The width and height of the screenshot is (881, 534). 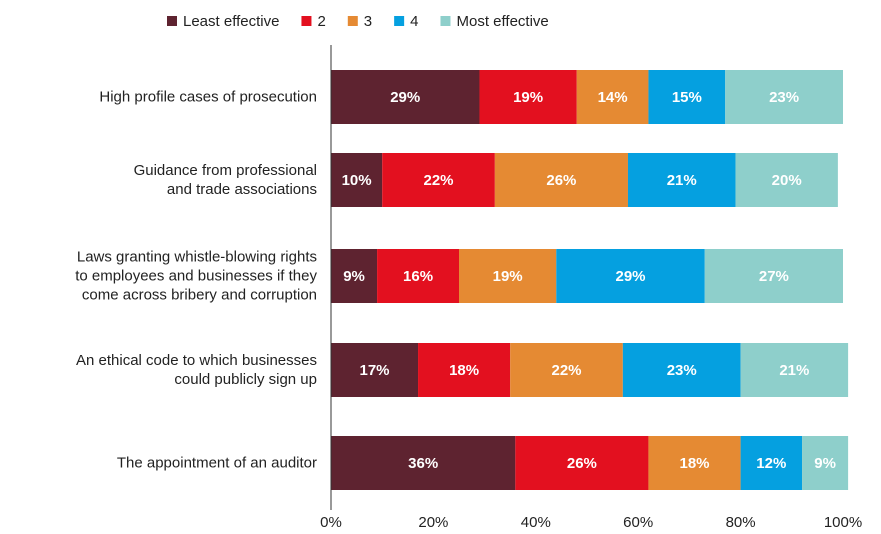 I want to click on value-label: 10%, so click(x=357, y=180).